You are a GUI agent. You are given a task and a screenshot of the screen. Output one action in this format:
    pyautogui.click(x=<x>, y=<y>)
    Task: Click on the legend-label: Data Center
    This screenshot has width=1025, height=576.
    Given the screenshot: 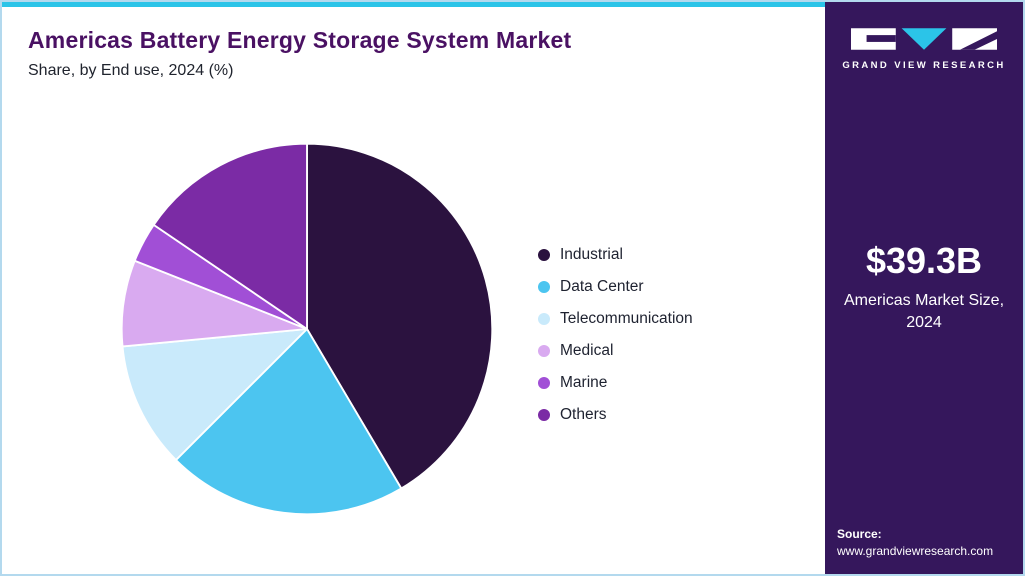 What is the action you would take?
    pyautogui.click(x=602, y=286)
    